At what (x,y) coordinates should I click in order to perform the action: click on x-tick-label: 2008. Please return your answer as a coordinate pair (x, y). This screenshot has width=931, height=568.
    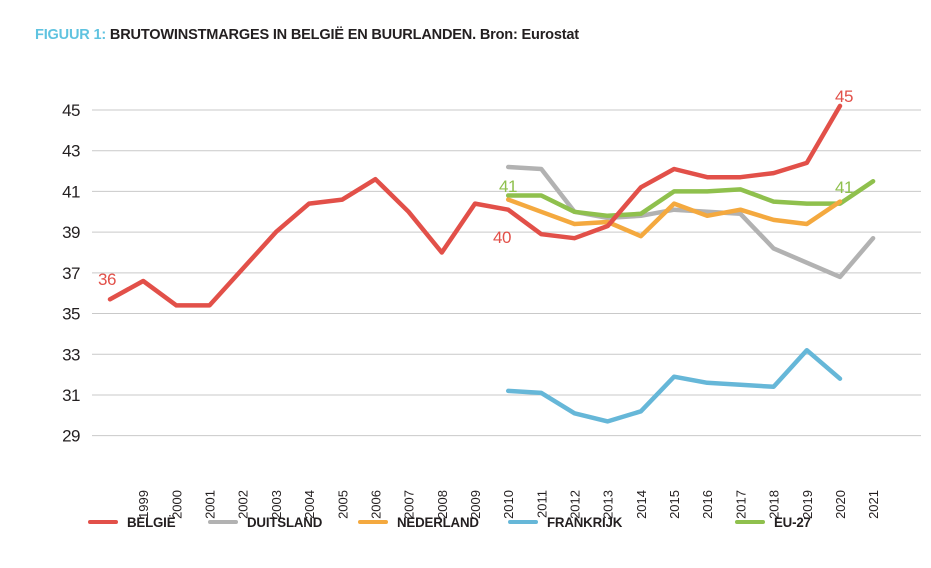
    Looking at the image, I should click on (442, 504).